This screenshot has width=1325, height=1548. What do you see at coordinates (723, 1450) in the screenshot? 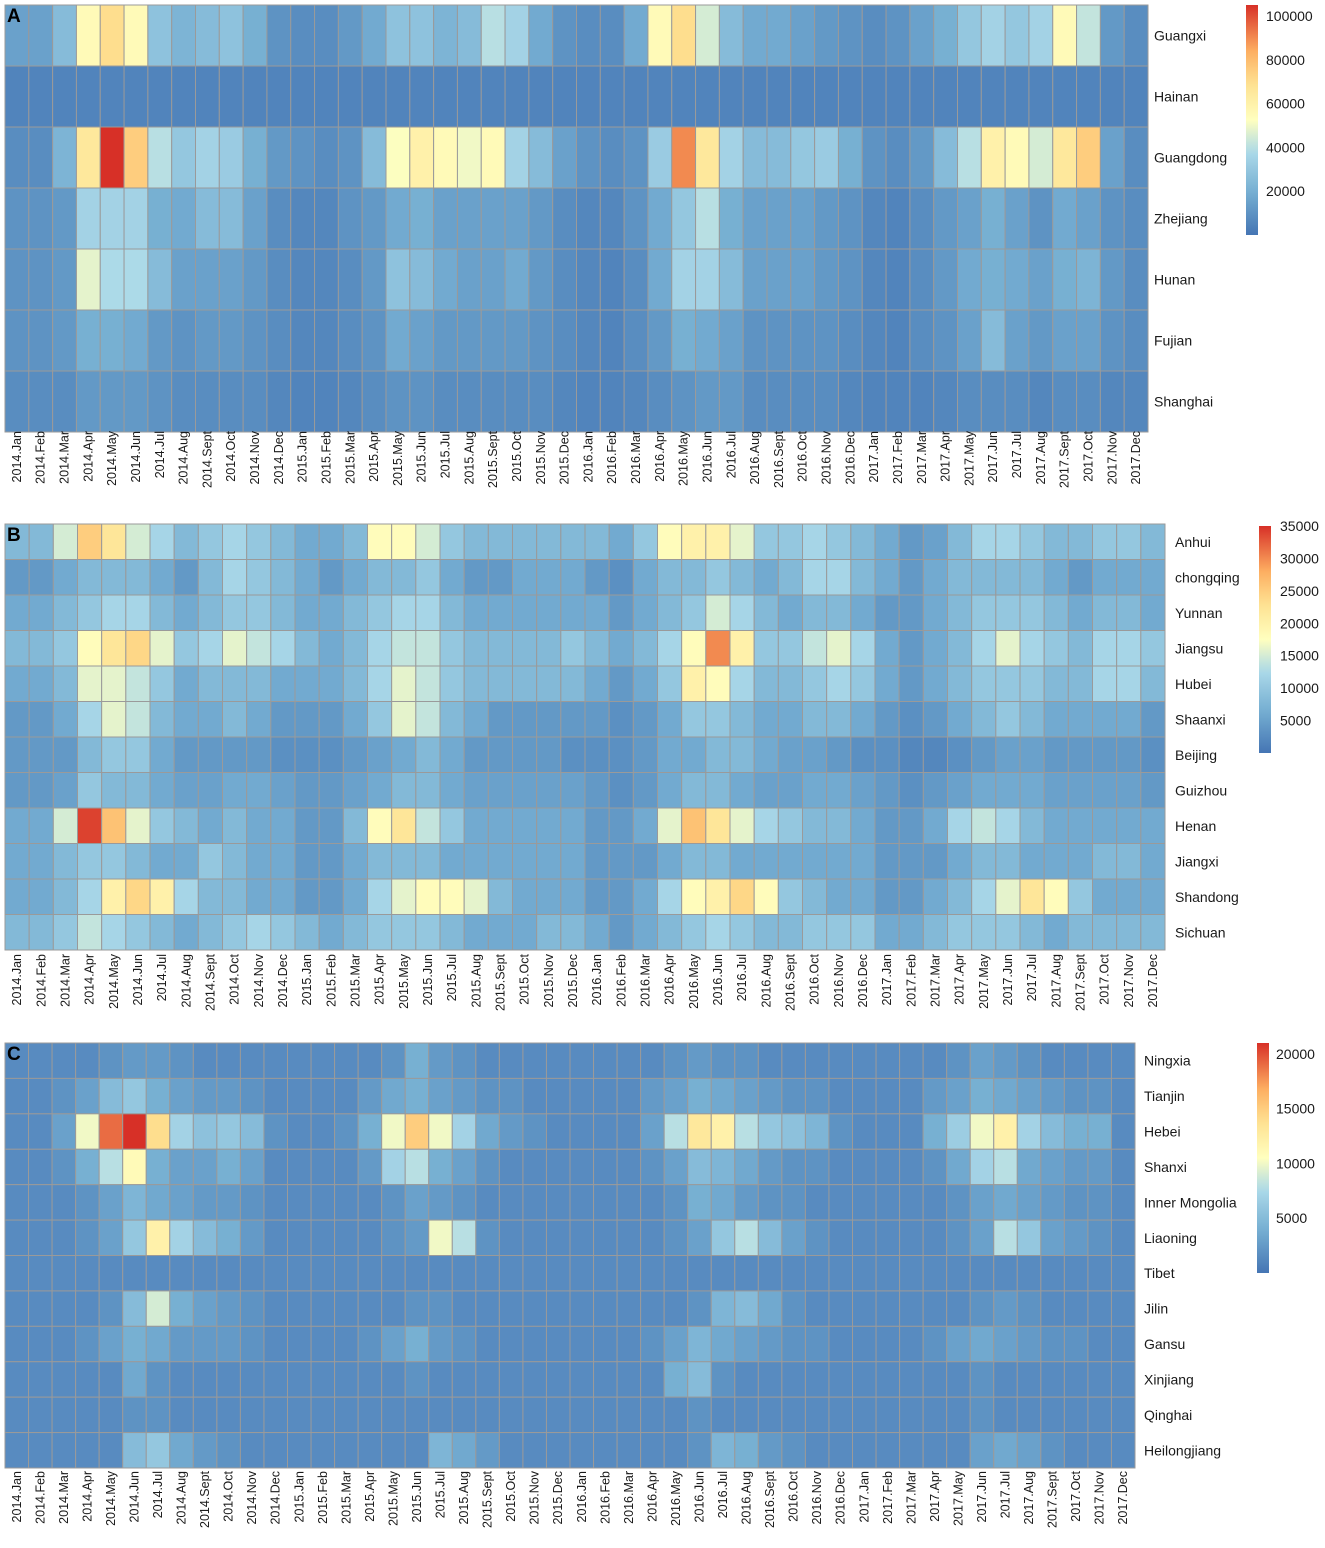
I see `heatmap-cell: Heilongjiang 2016.Jul: 4500` at bounding box center [723, 1450].